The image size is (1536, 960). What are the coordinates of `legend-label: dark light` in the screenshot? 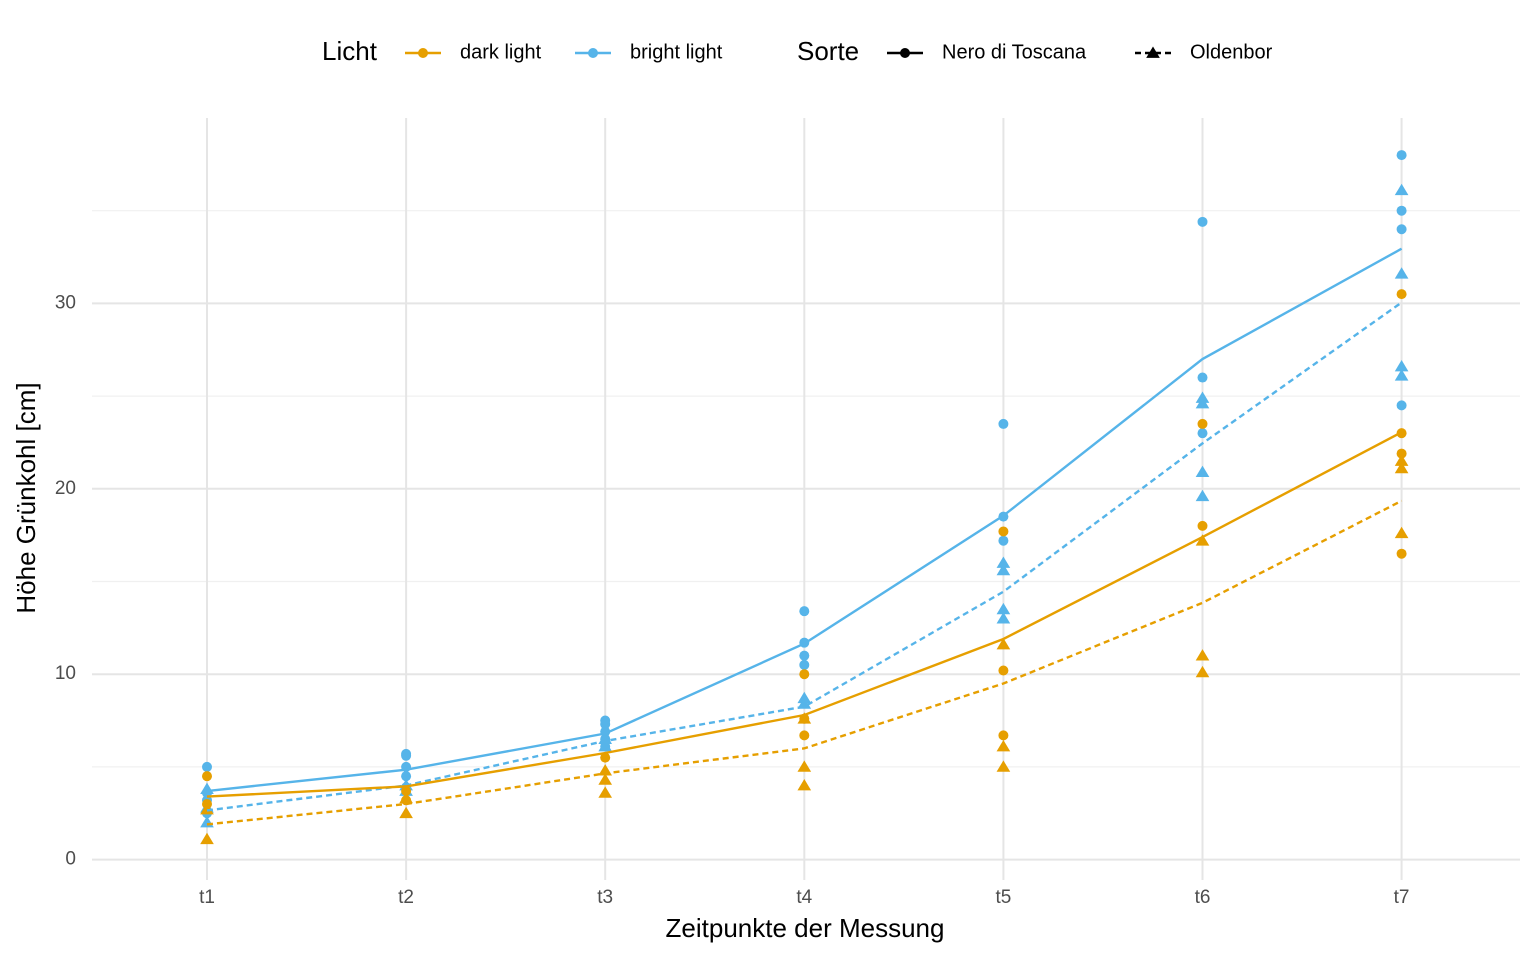 It's located at (501, 52).